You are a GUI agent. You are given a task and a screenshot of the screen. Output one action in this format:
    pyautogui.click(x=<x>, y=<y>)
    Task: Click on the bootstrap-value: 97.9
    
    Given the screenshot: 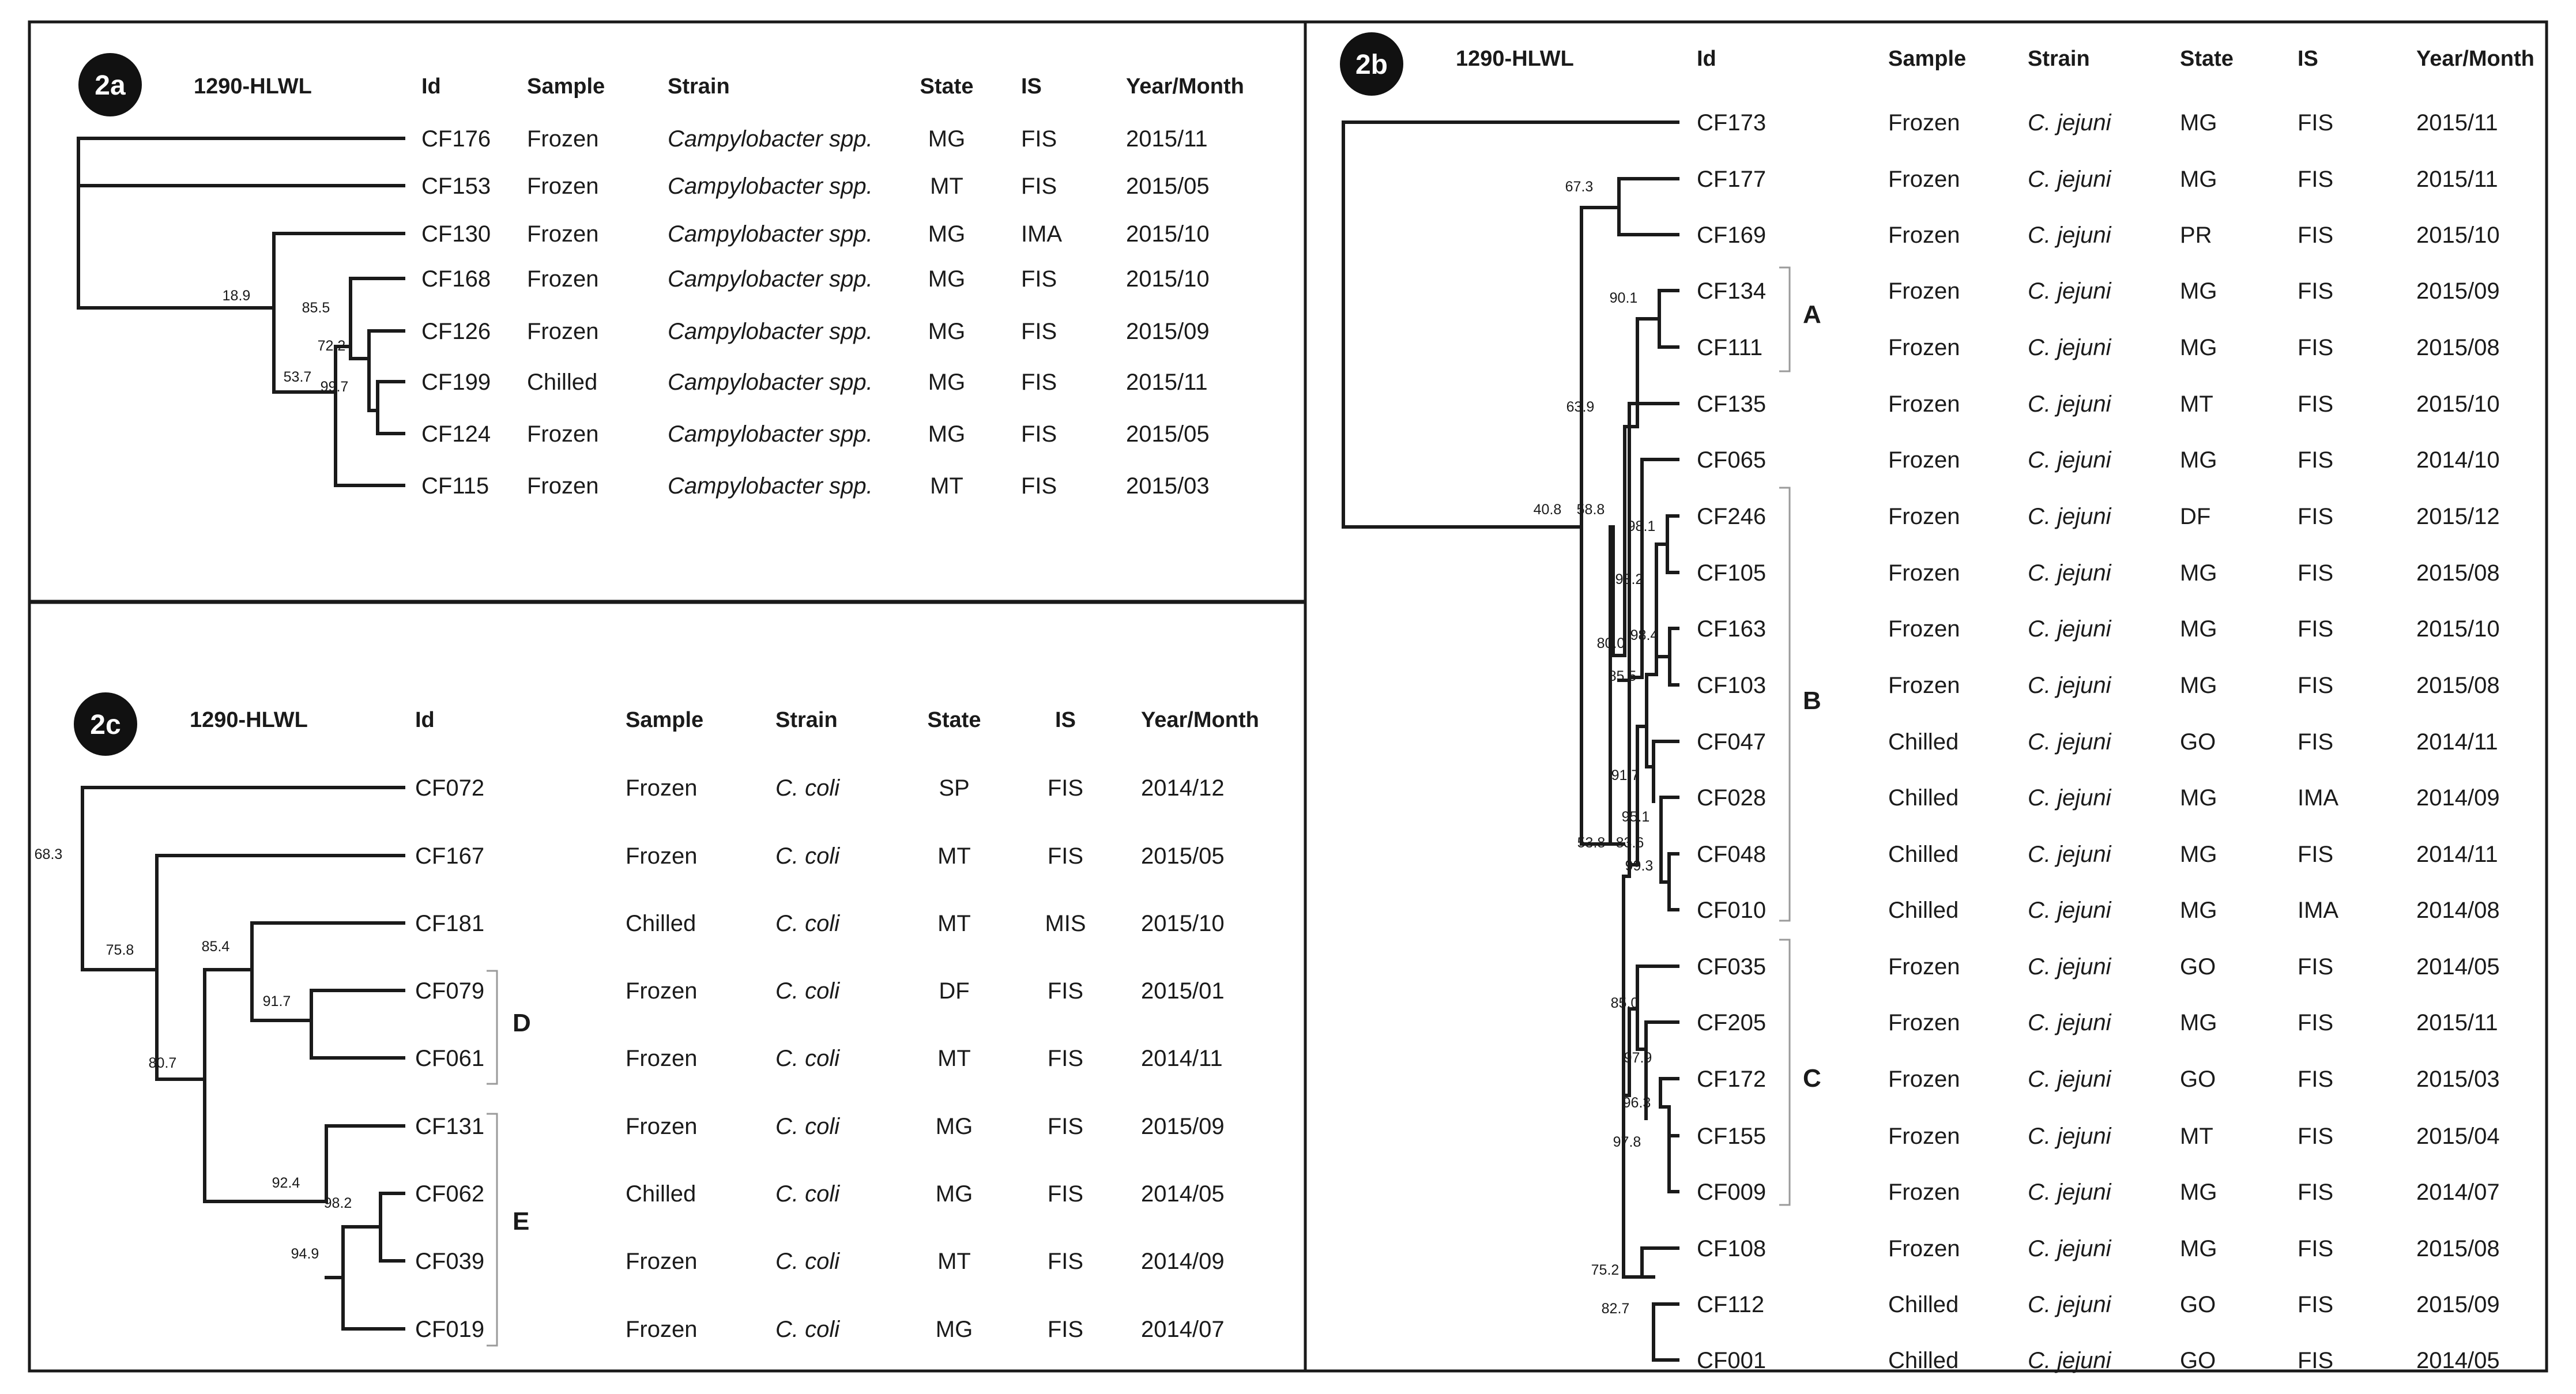 What is the action you would take?
    pyautogui.click(x=1638, y=1058)
    